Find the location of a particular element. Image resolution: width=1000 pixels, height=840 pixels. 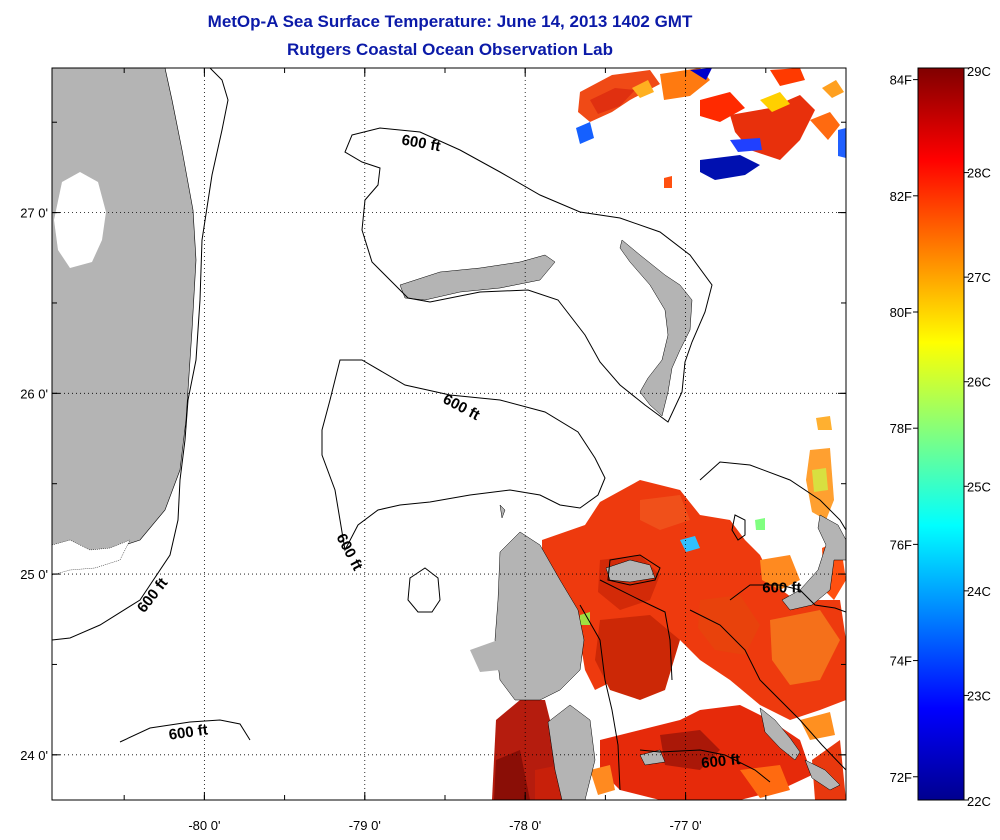

lon-tick-label: -79 0' is located at coordinates (365, 825).